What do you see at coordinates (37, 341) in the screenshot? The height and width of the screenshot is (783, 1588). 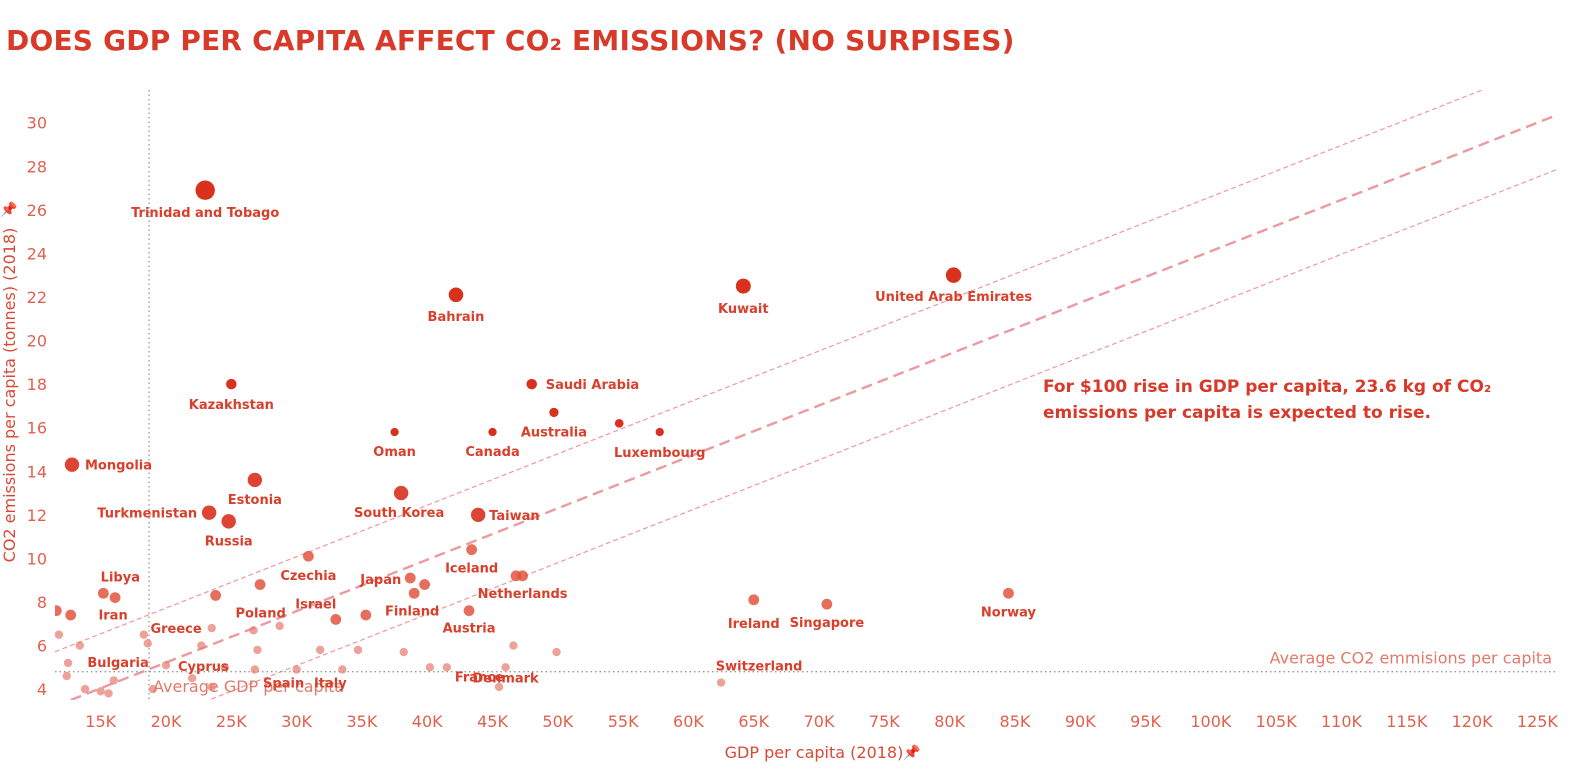 I see `y-tick-label: 20` at bounding box center [37, 341].